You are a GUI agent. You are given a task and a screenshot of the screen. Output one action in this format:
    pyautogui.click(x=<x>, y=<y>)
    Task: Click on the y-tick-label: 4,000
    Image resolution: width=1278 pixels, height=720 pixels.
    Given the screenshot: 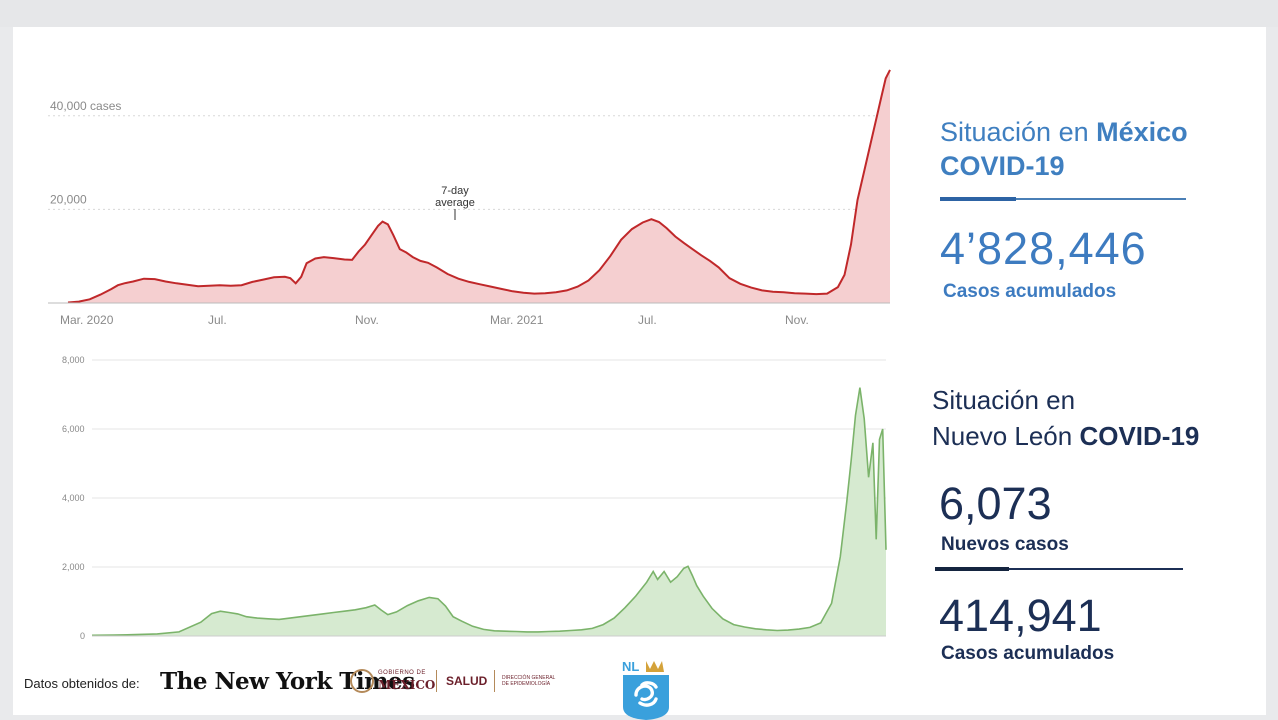 What is the action you would take?
    pyautogui.click(x=73, y=498)
    